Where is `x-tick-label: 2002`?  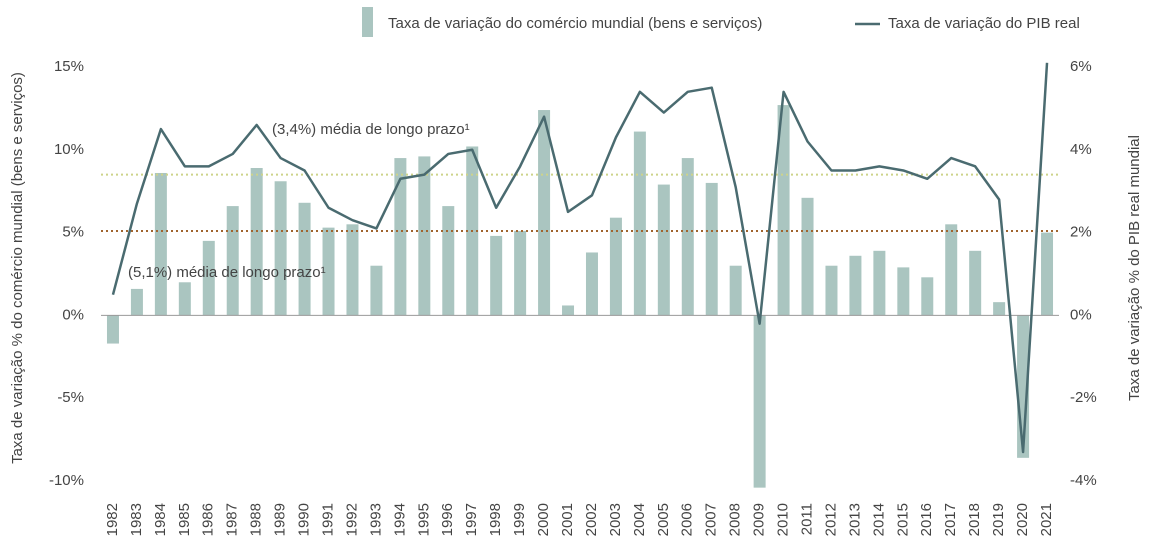
x-tick-label: 2002 is located at coordinates (591, 519).